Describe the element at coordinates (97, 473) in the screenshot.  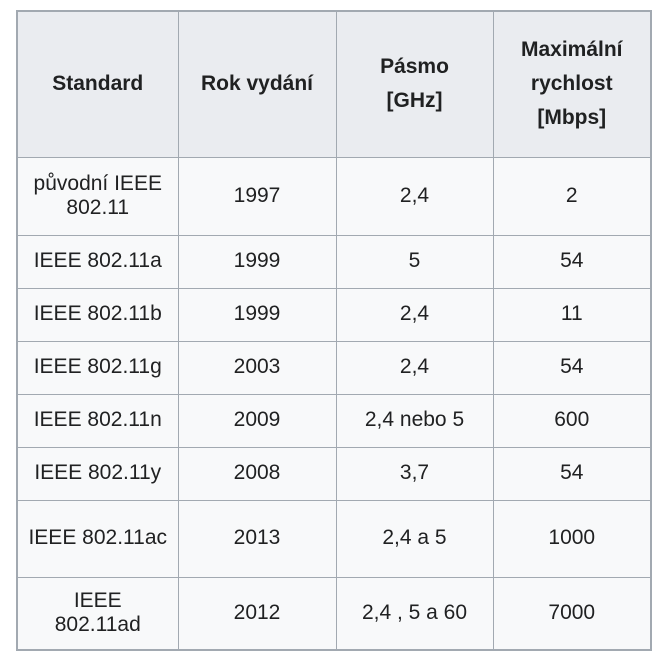
I see `cell-standard: IEEE 802.11y` at that location.